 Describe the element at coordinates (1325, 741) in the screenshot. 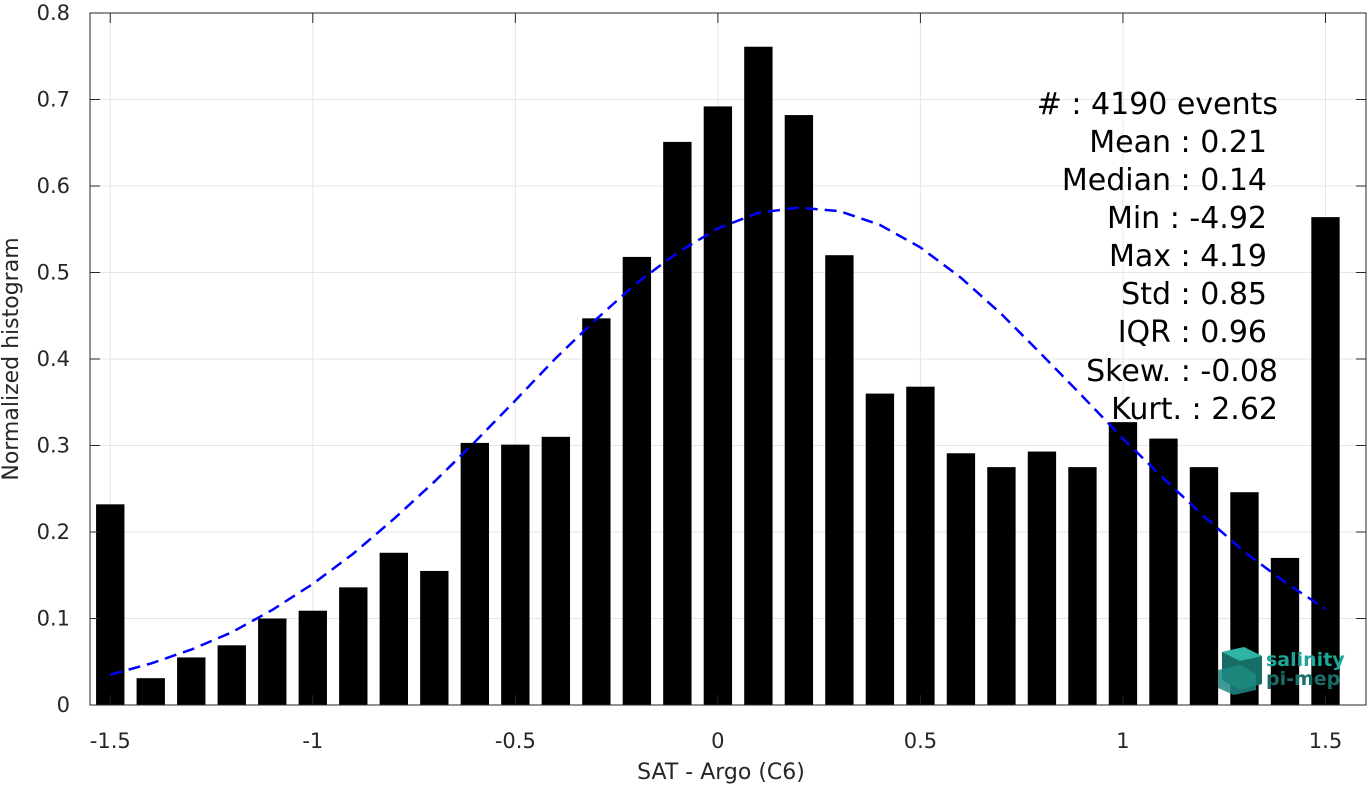

I see `x-tick-label-6: 1.5` at that location.